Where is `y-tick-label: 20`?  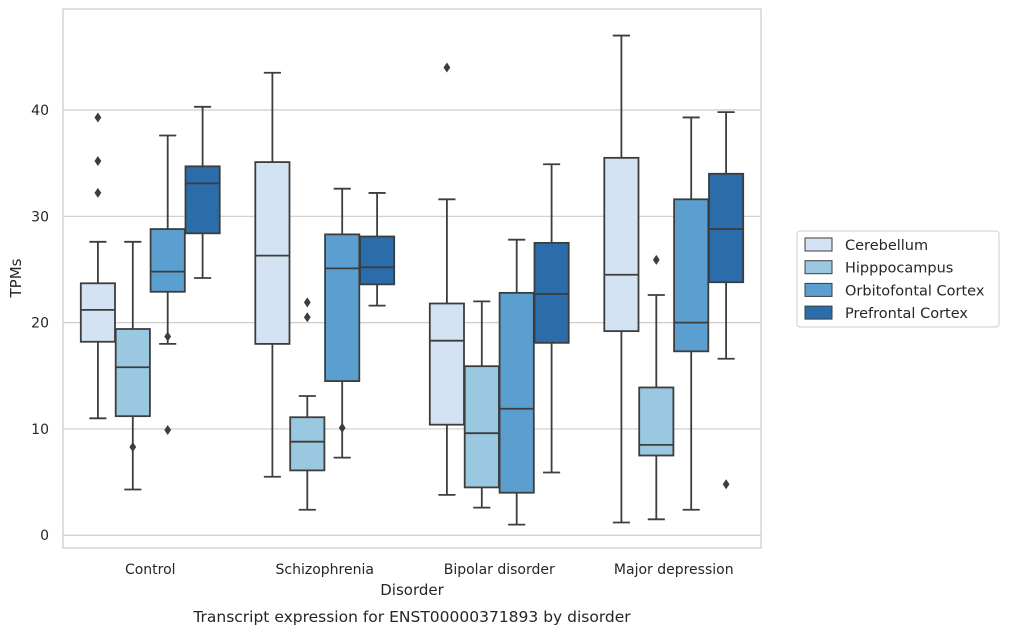
y-tick-label: 20 is located at coordinates (40, 324).